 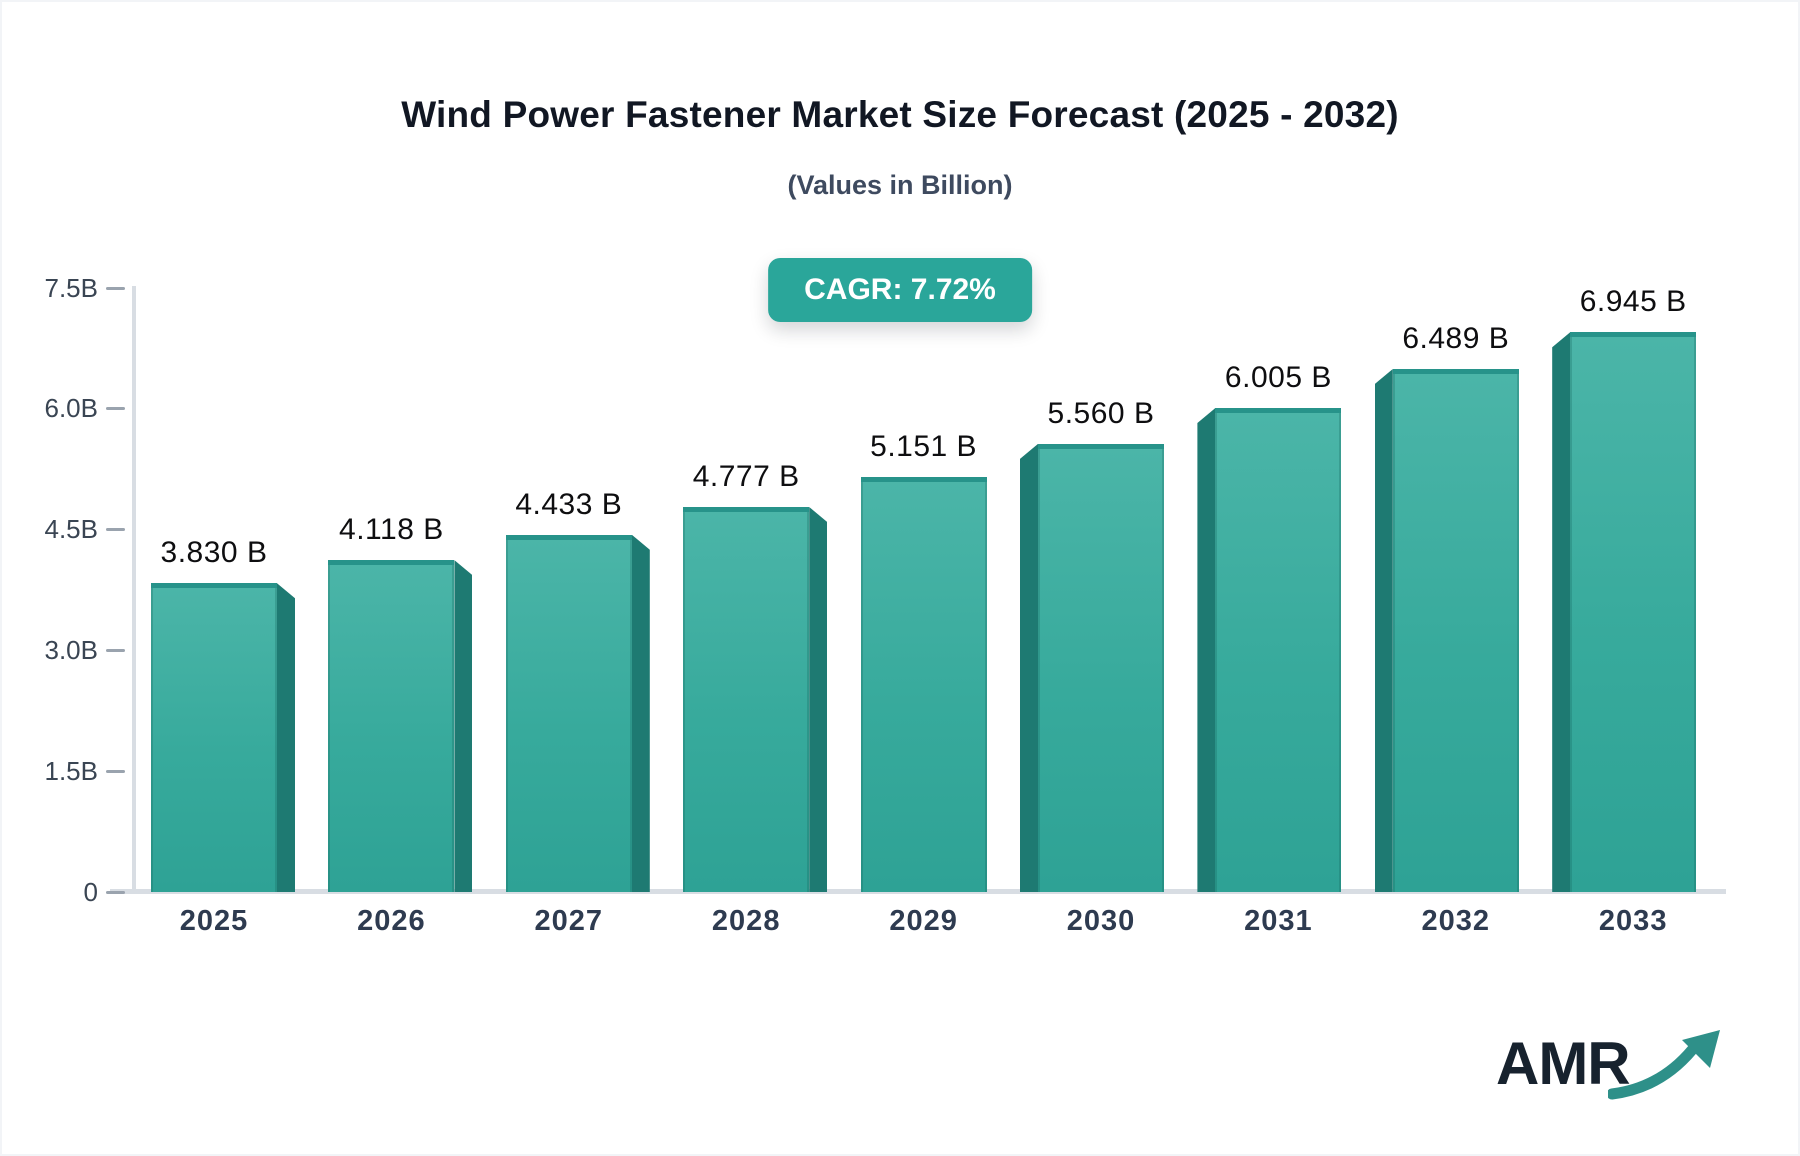 I want to click on y-tick-label-3.0B: 3.0B, so click(x=71, y=650).